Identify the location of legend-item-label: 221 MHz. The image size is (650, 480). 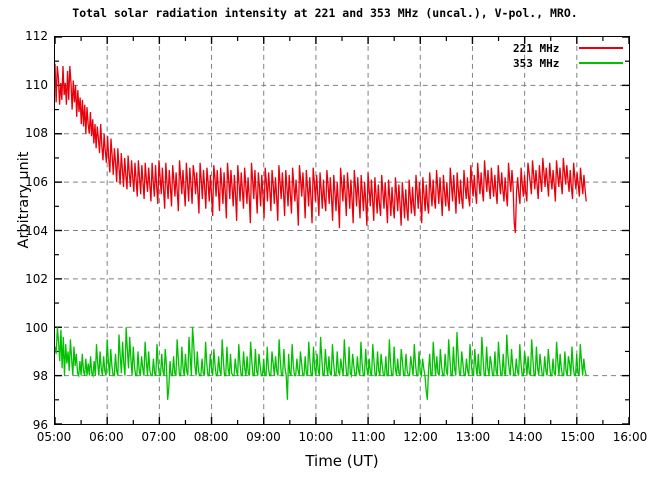
(536, 48).